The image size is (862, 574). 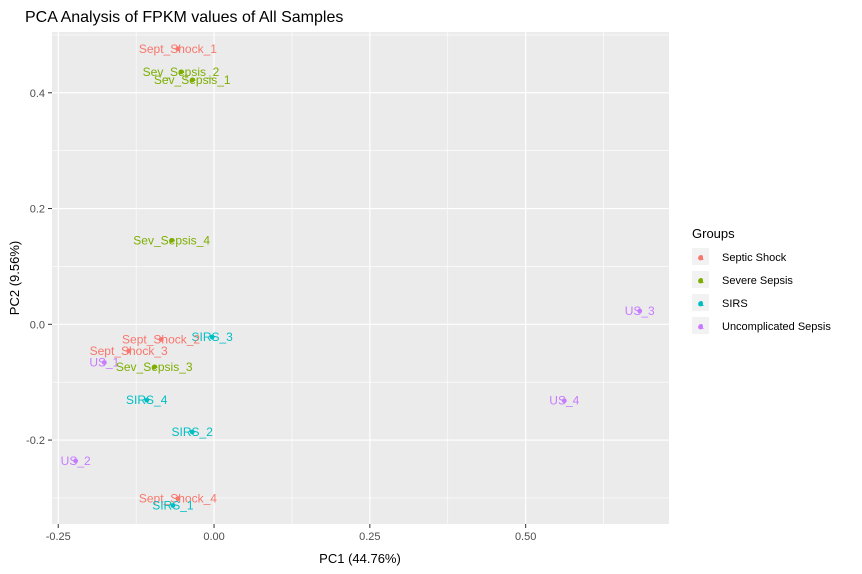 I want to click on data-point-label: Sept_Shock_2, so click(x=161, y=339).